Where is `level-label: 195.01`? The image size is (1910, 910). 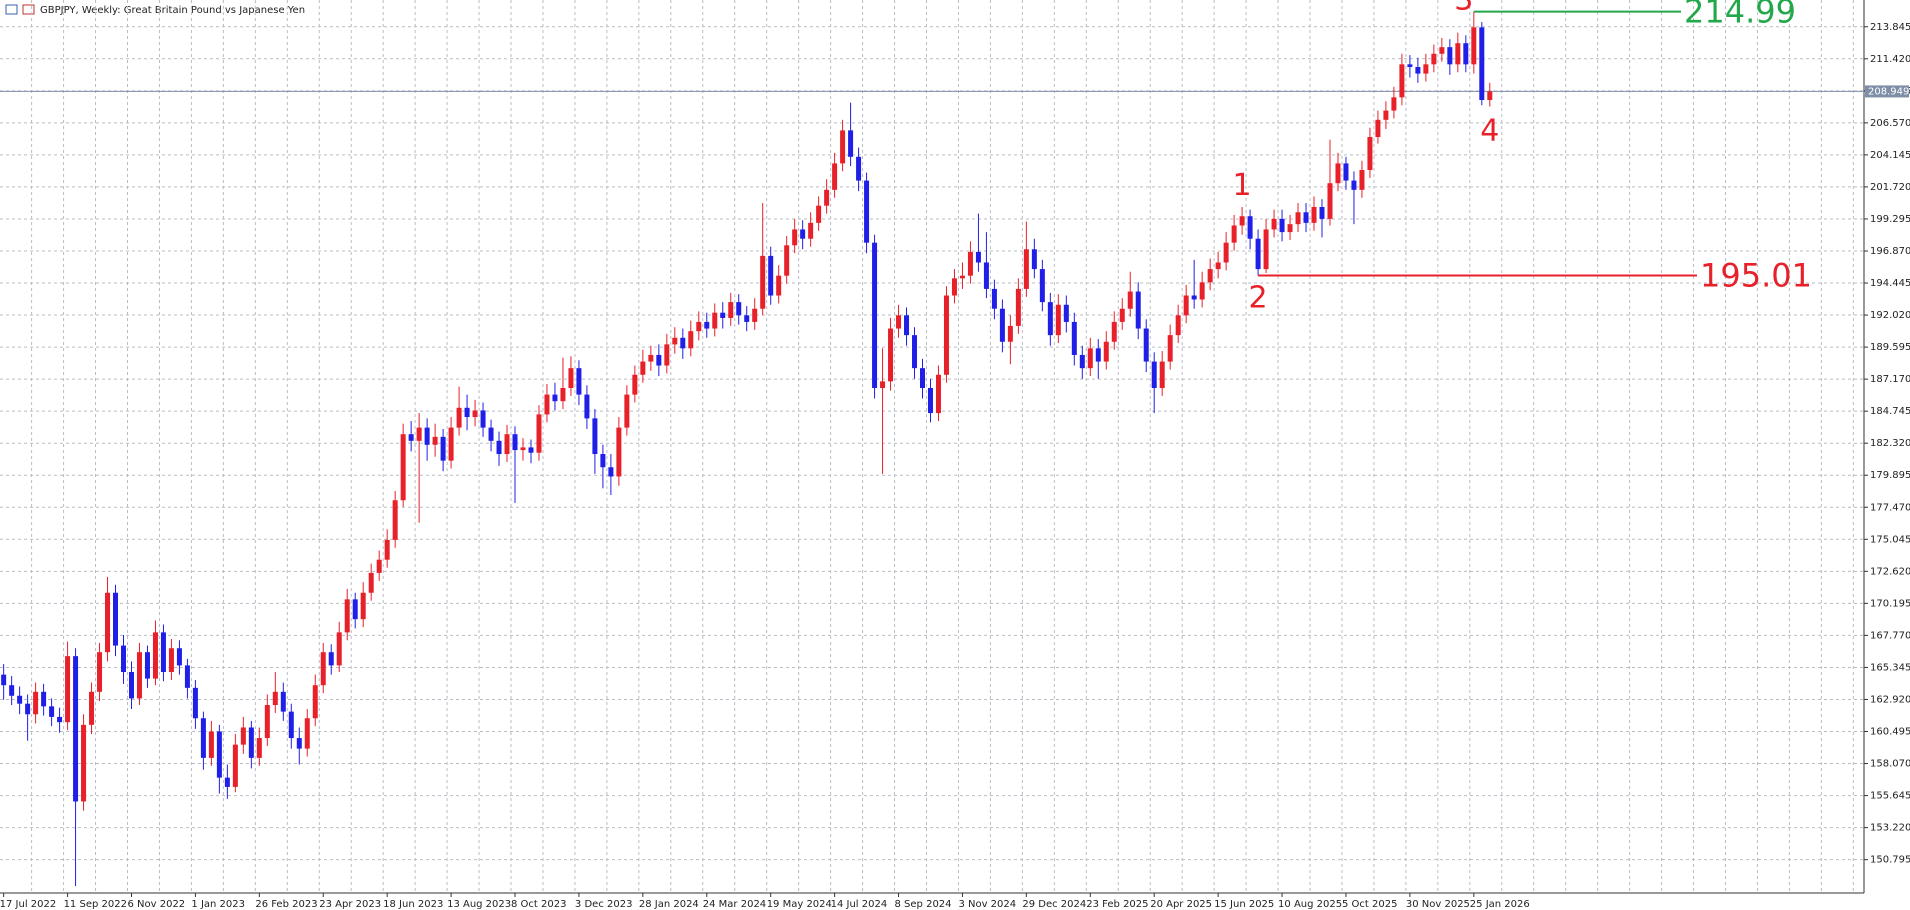
level-label: 195.01 is located at coordinates (1756, 276).